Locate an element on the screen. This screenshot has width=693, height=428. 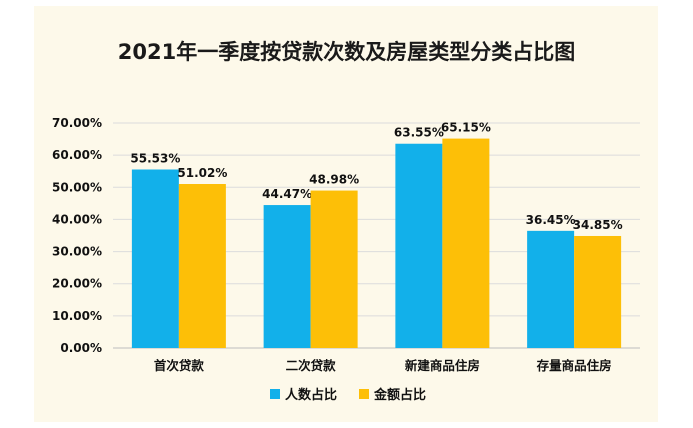
data-label: 55.53% is located at coordinates (155, 159).